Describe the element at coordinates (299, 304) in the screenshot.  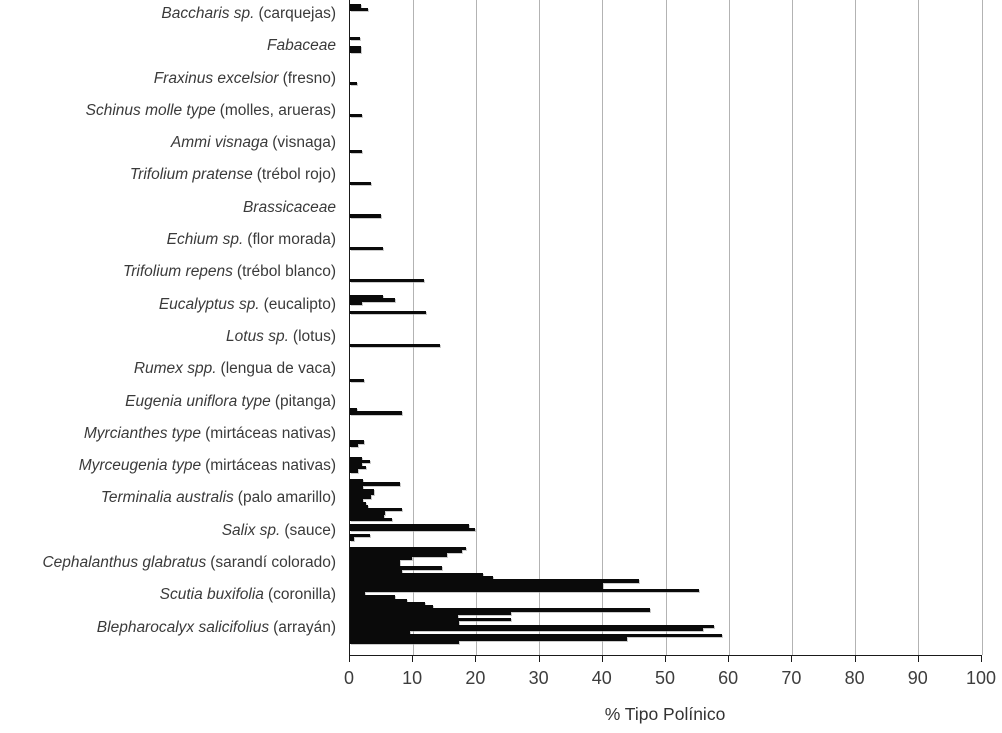
I see `common-name: (eucalipto)` at that location.